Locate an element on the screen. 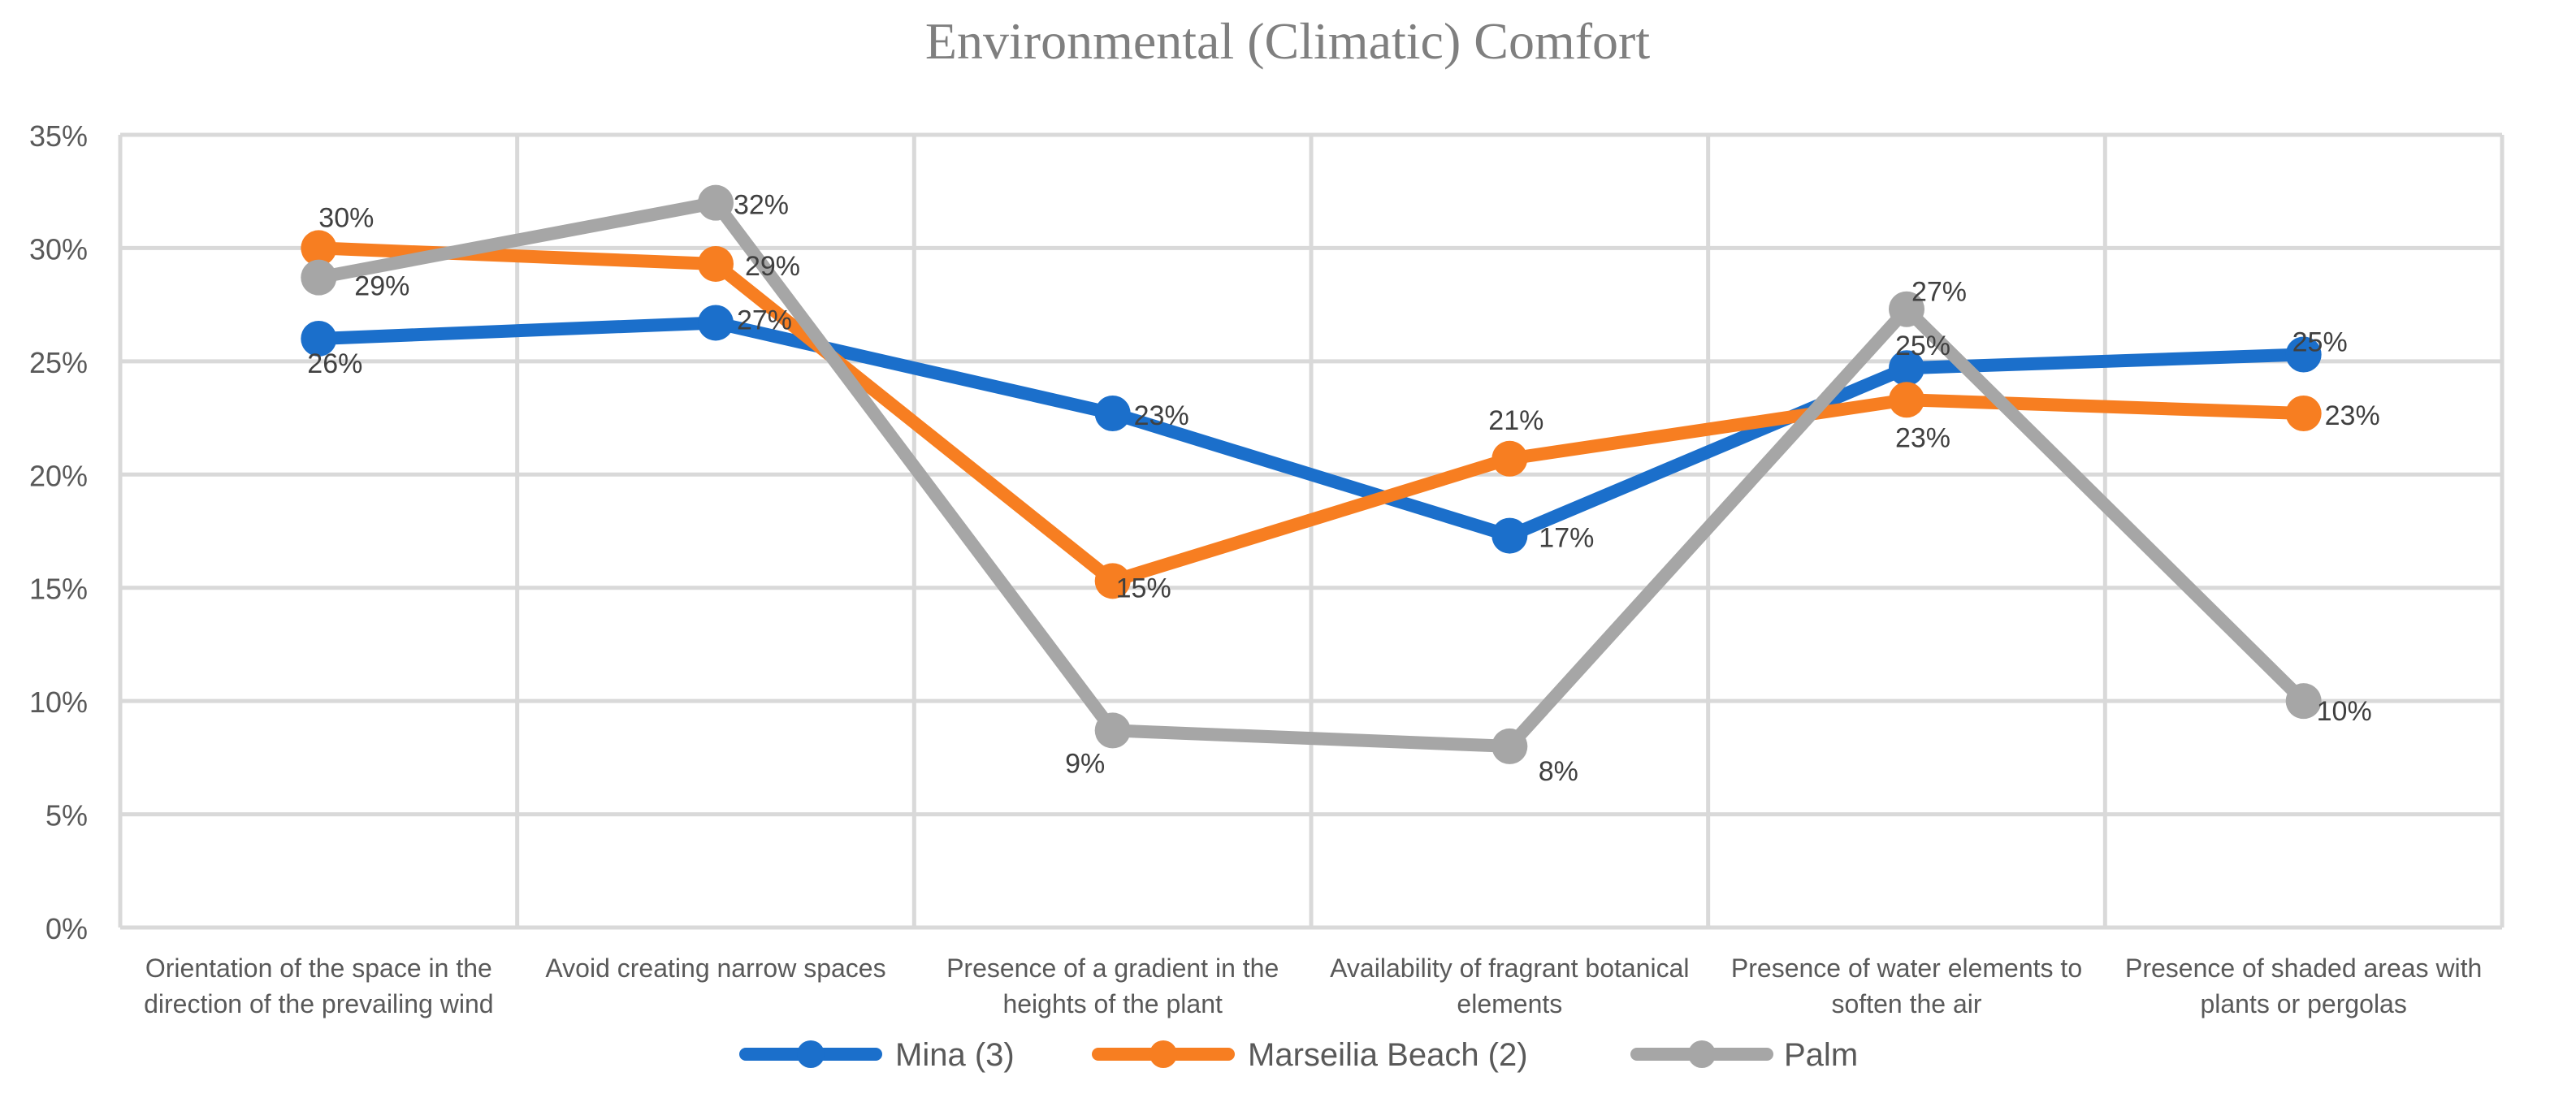  legend-label: Palm is located at coordinates (1821, 1055).